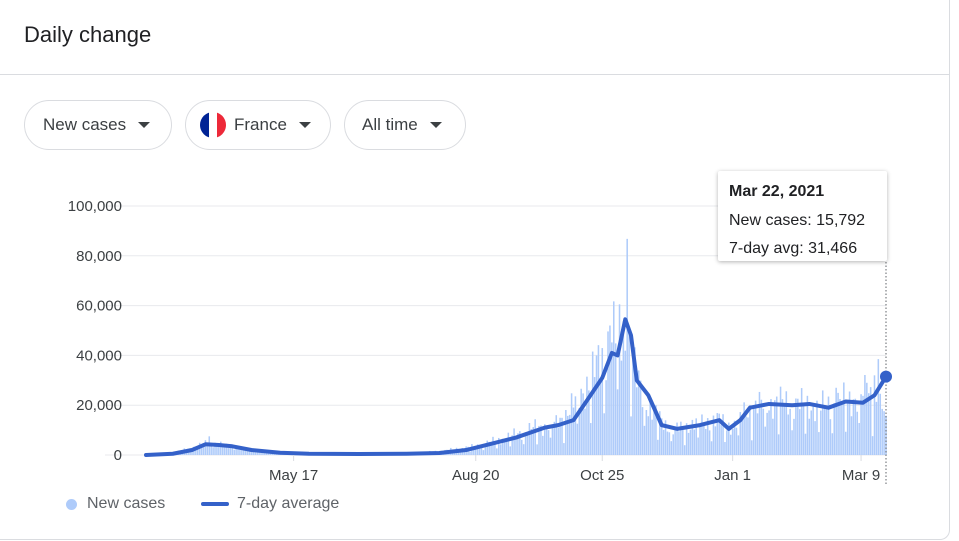  Describe the element at coordinates (602, 475) in the screenshot. I see `x-tick-label: Oct 25` at that location.